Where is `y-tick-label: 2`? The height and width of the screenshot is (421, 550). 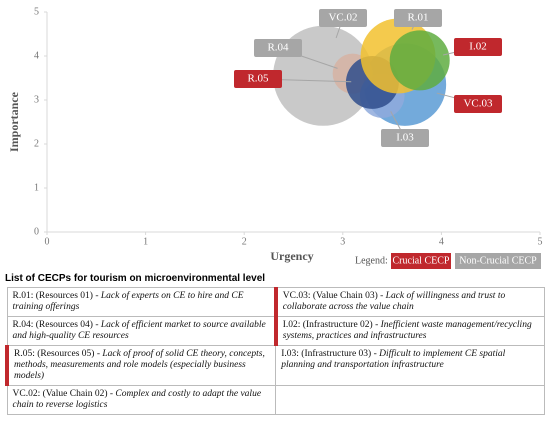
y-tick-label: 2 is located at coordinates (36, 143).